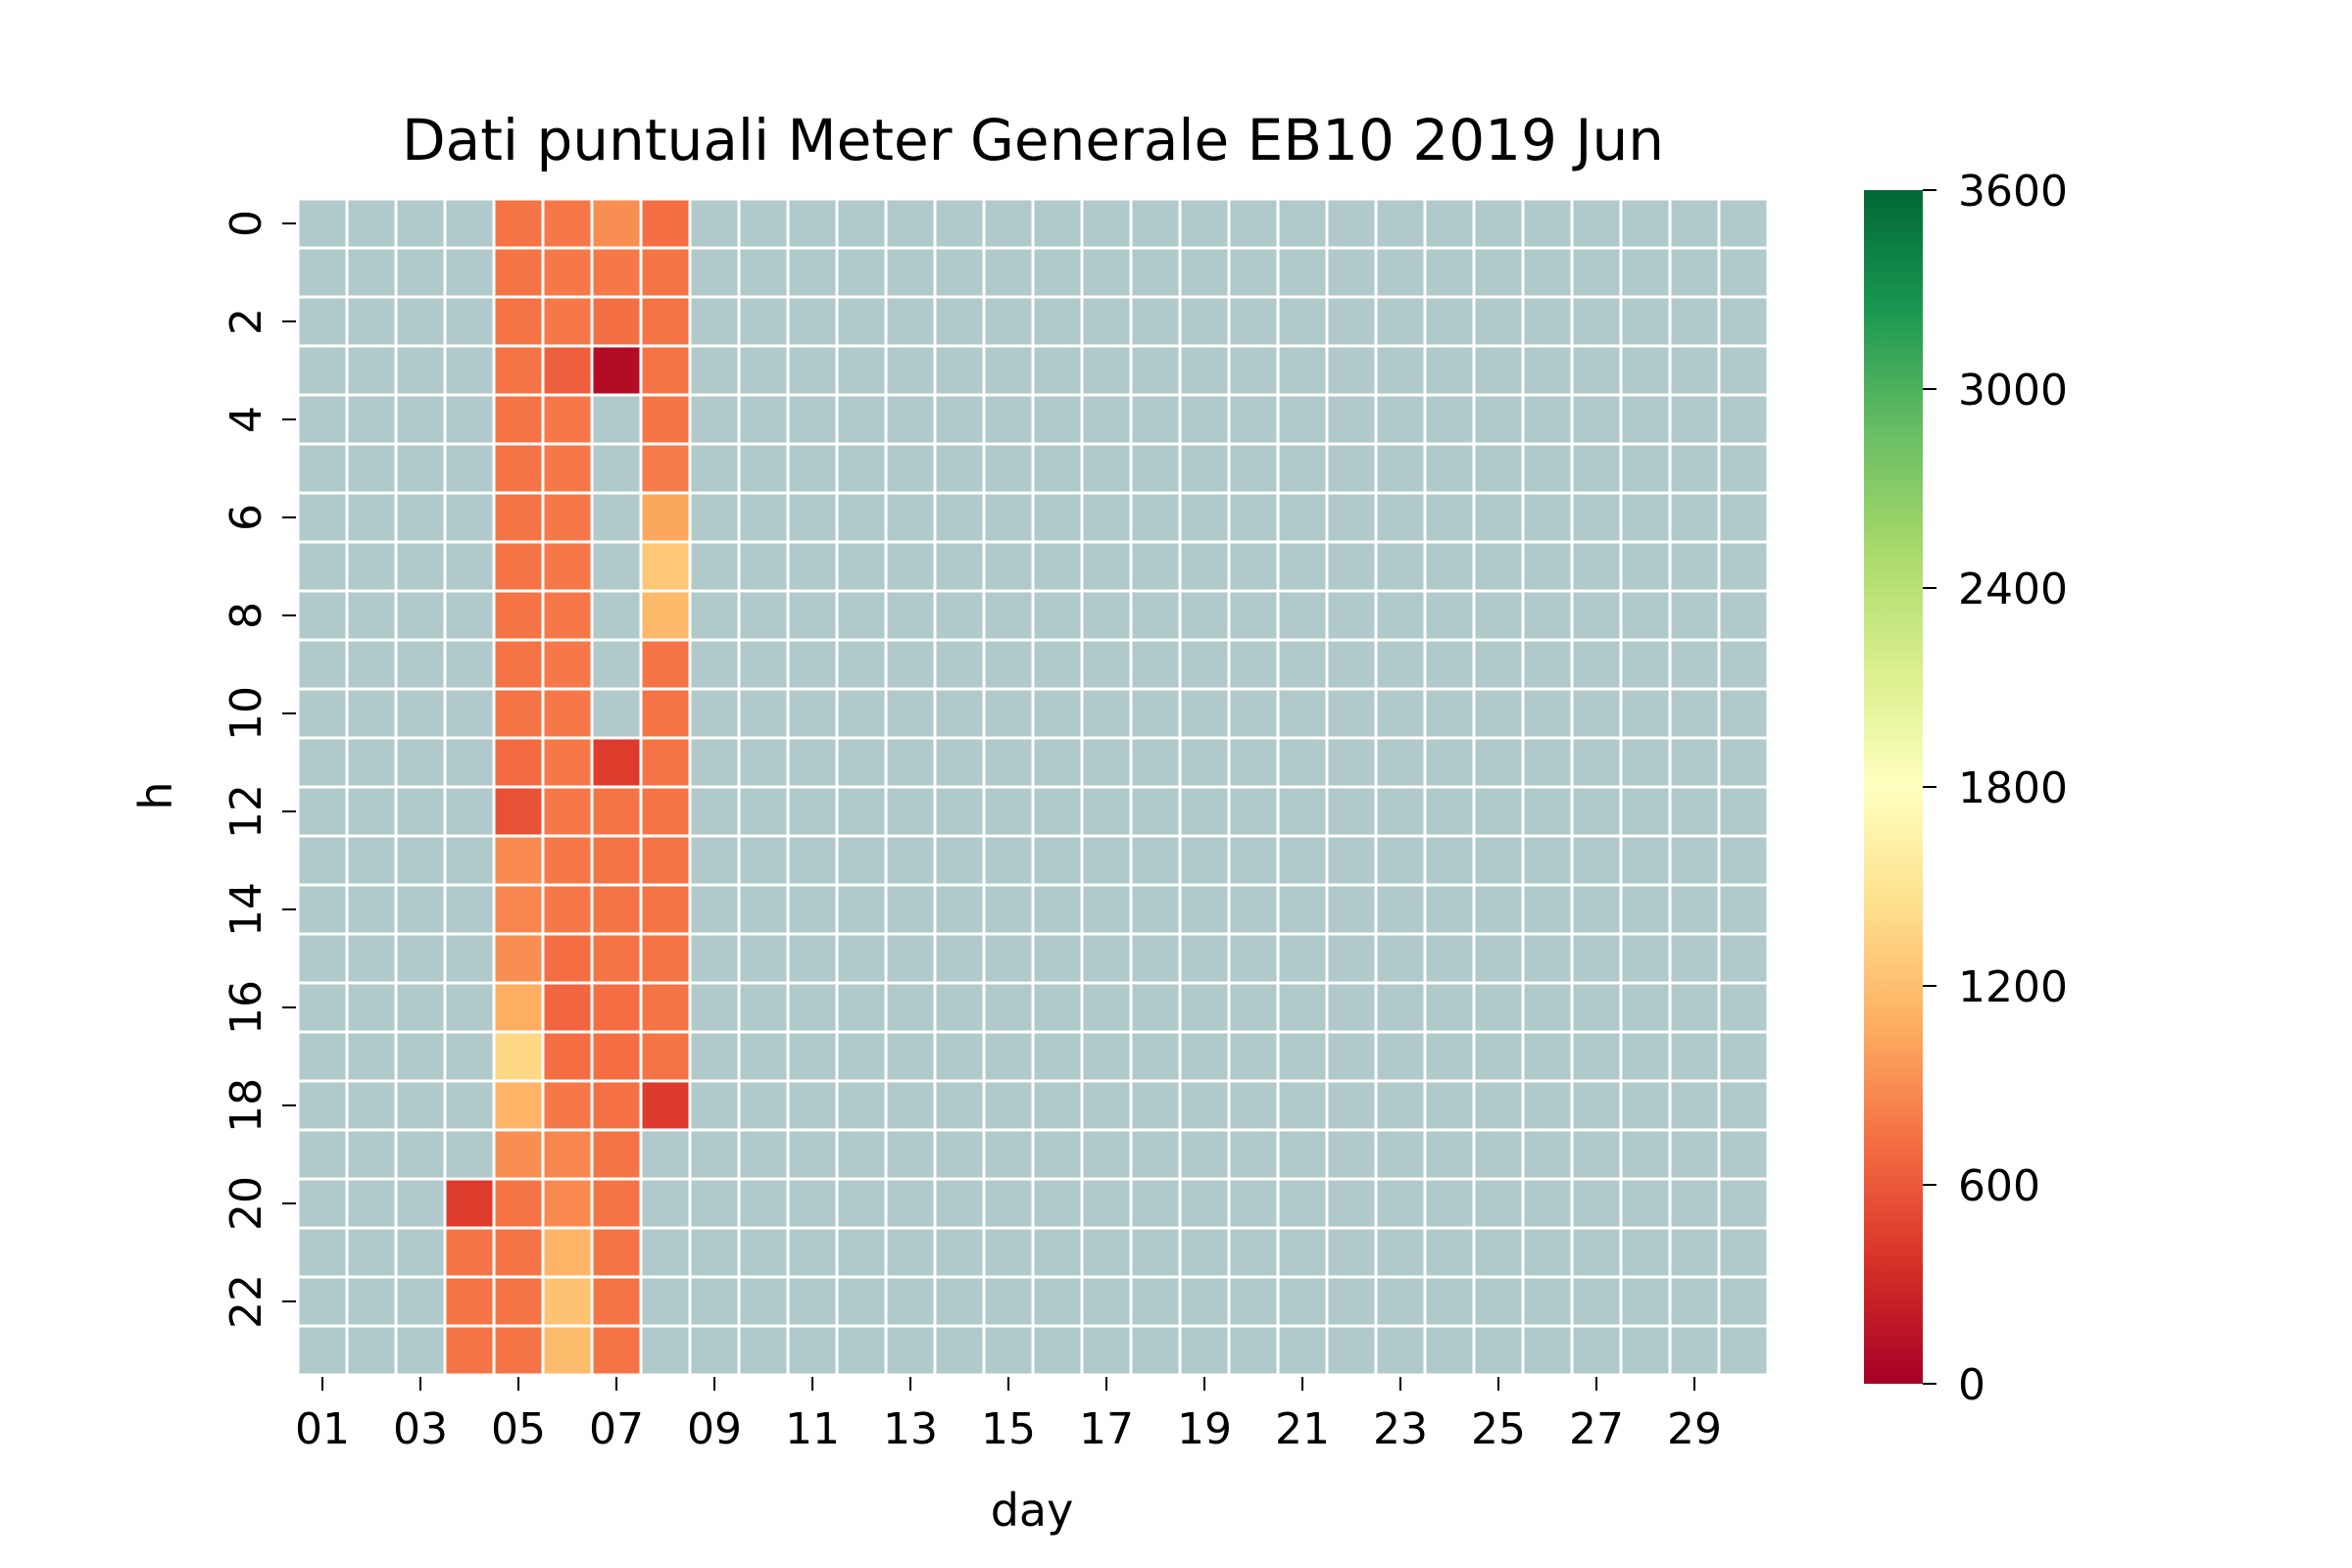 Image resolution: width=2352 pixels, height=1568 pixels. What do you see at coordinates (1400, 1429) in the screenshot?
I see `x-tick-label: 23` at bounding box center [1400, 1429].